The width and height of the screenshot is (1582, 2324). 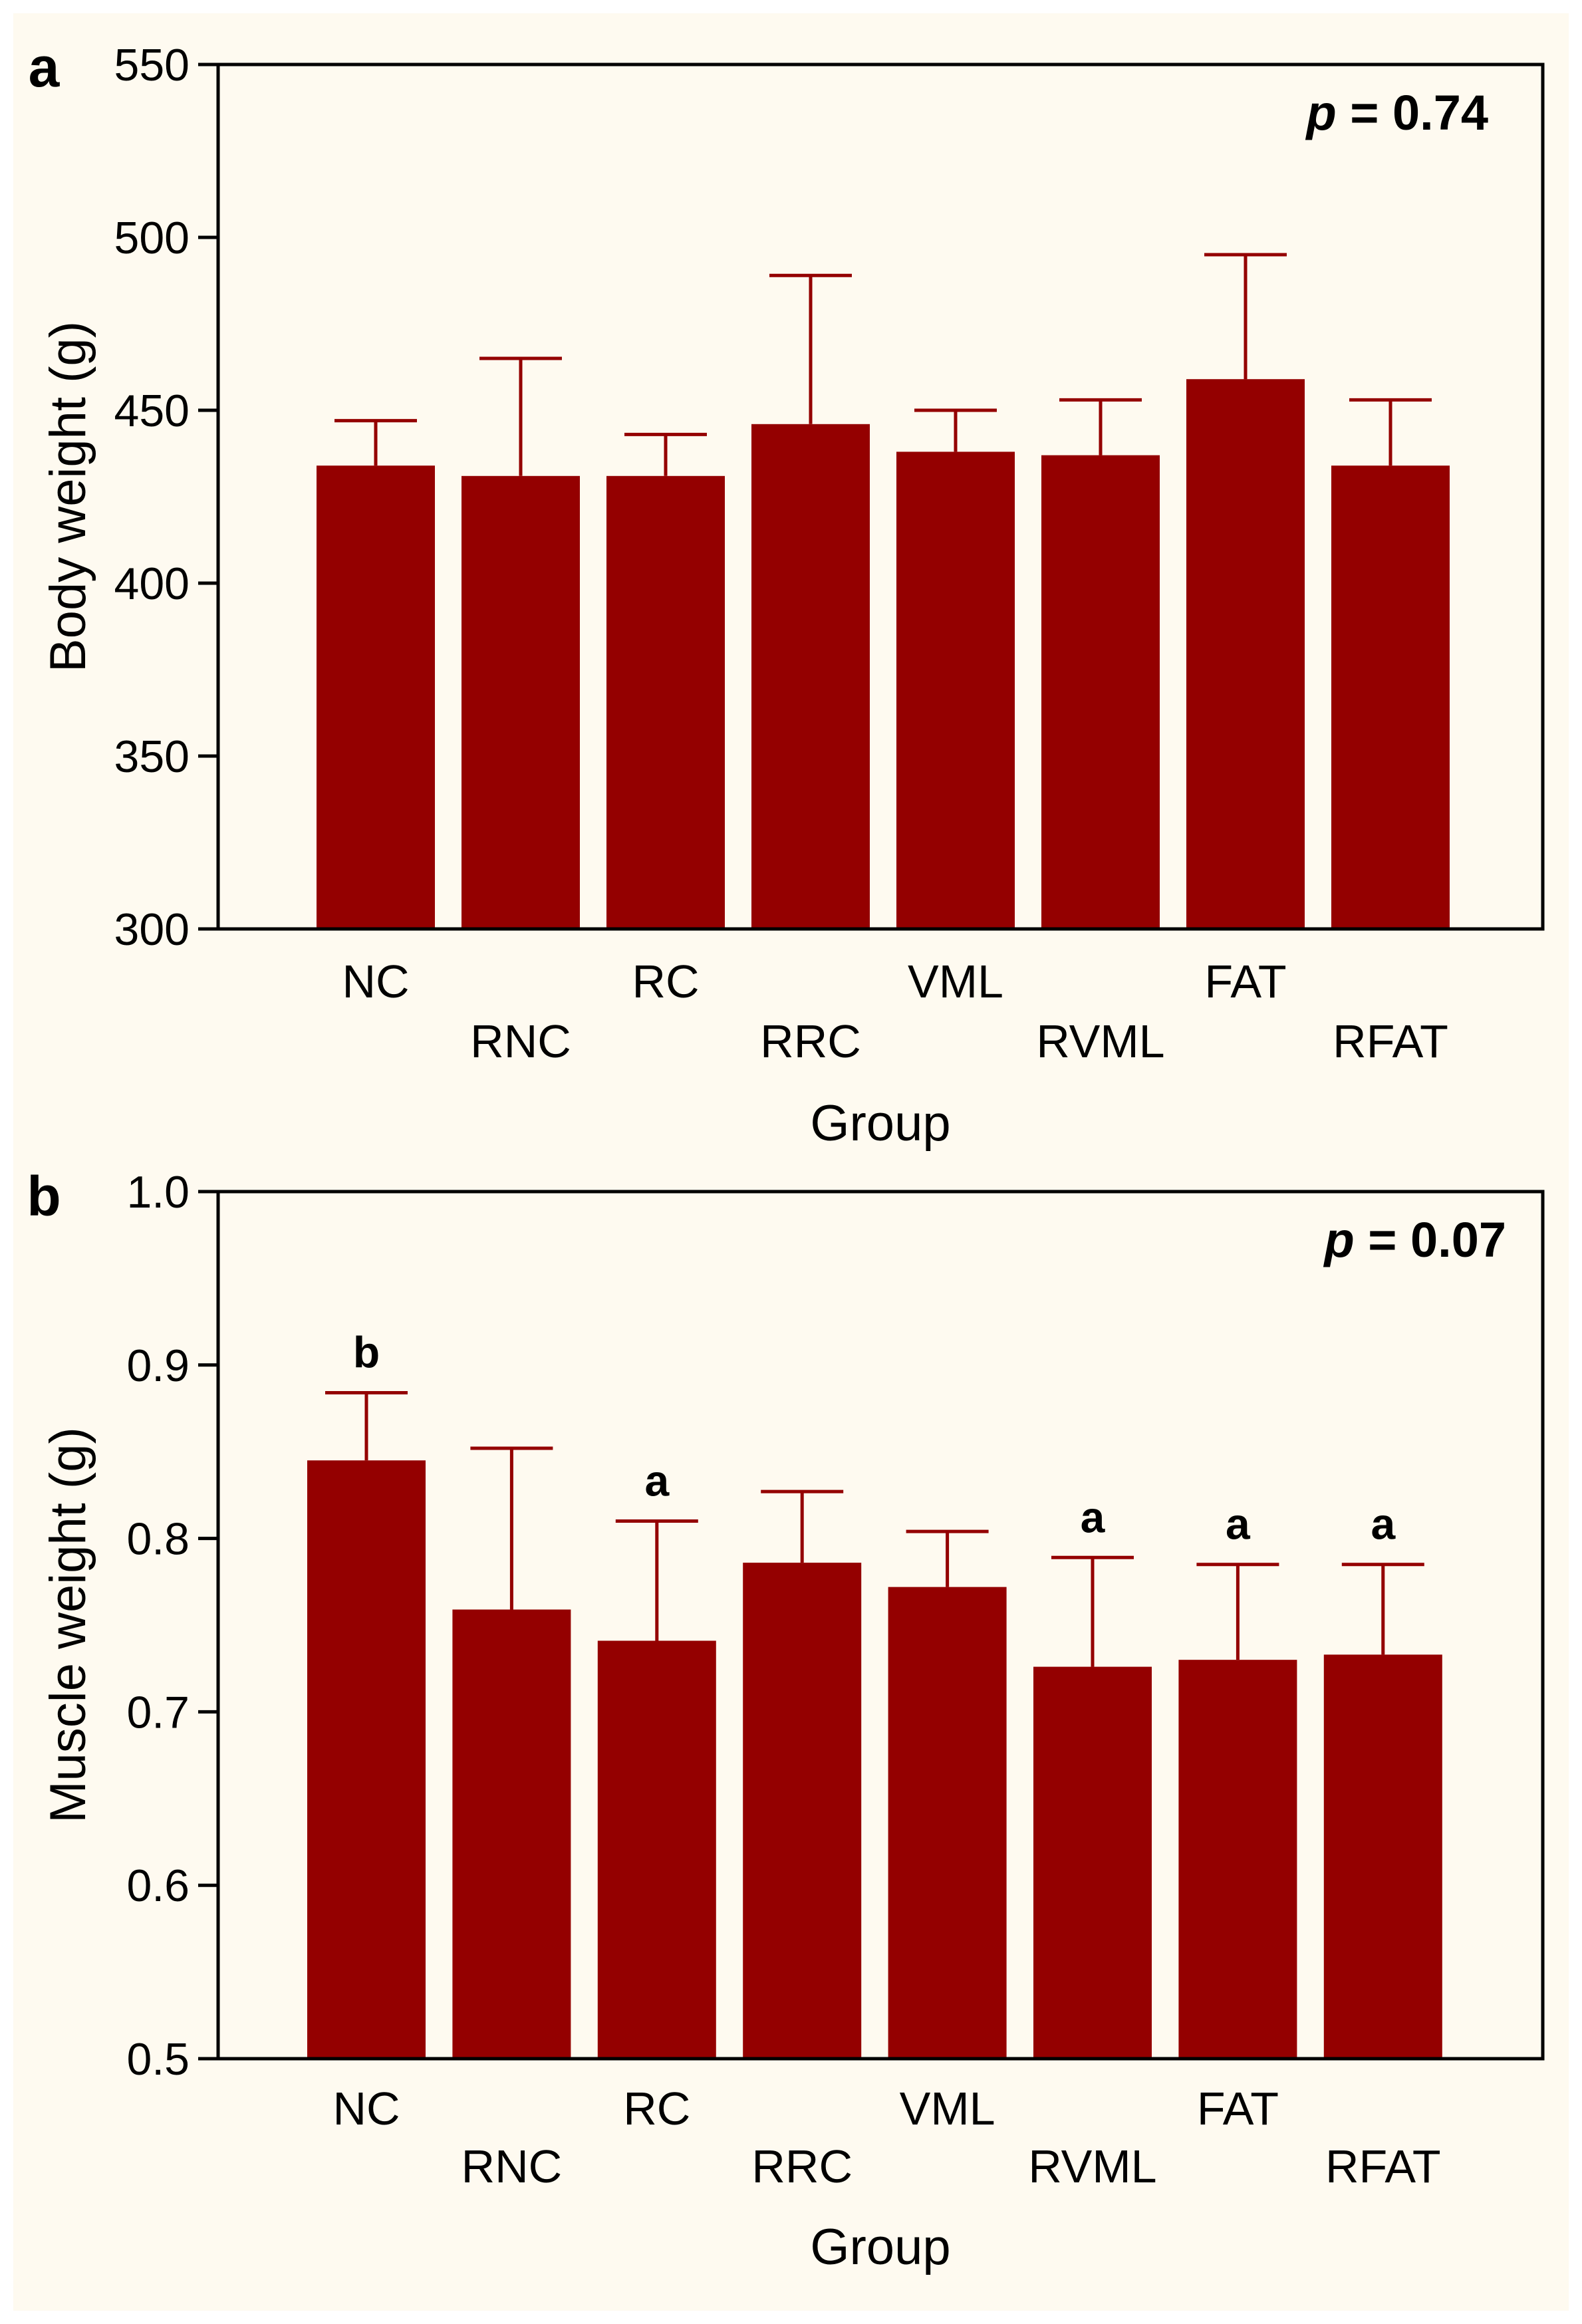 I want to click on y-tick-label: 400, so click(x=152, y=584).